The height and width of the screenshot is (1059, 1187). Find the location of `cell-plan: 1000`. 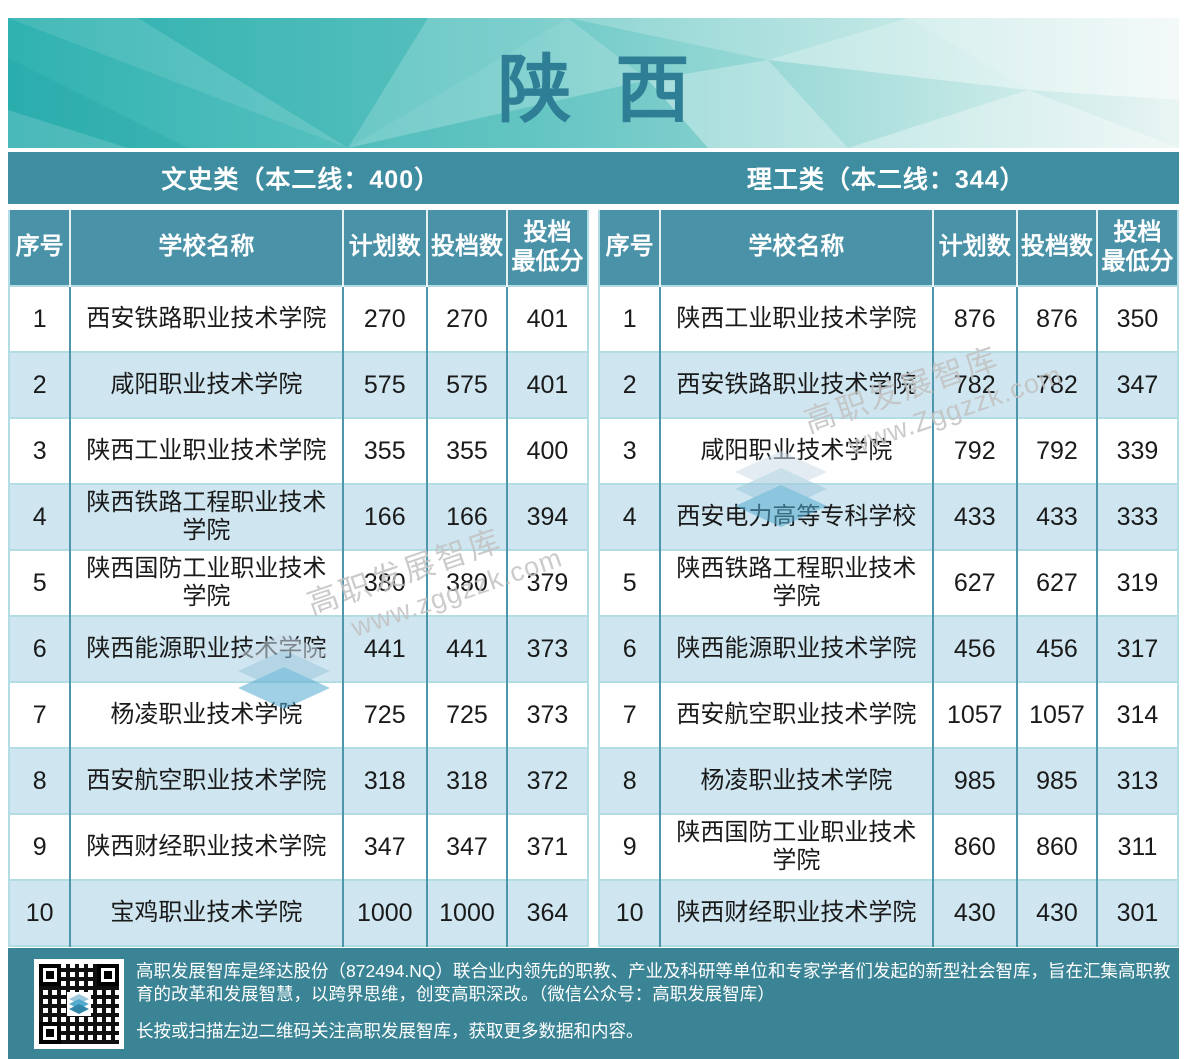

cell-plan: 1000 is located at coordinates (384, 912).